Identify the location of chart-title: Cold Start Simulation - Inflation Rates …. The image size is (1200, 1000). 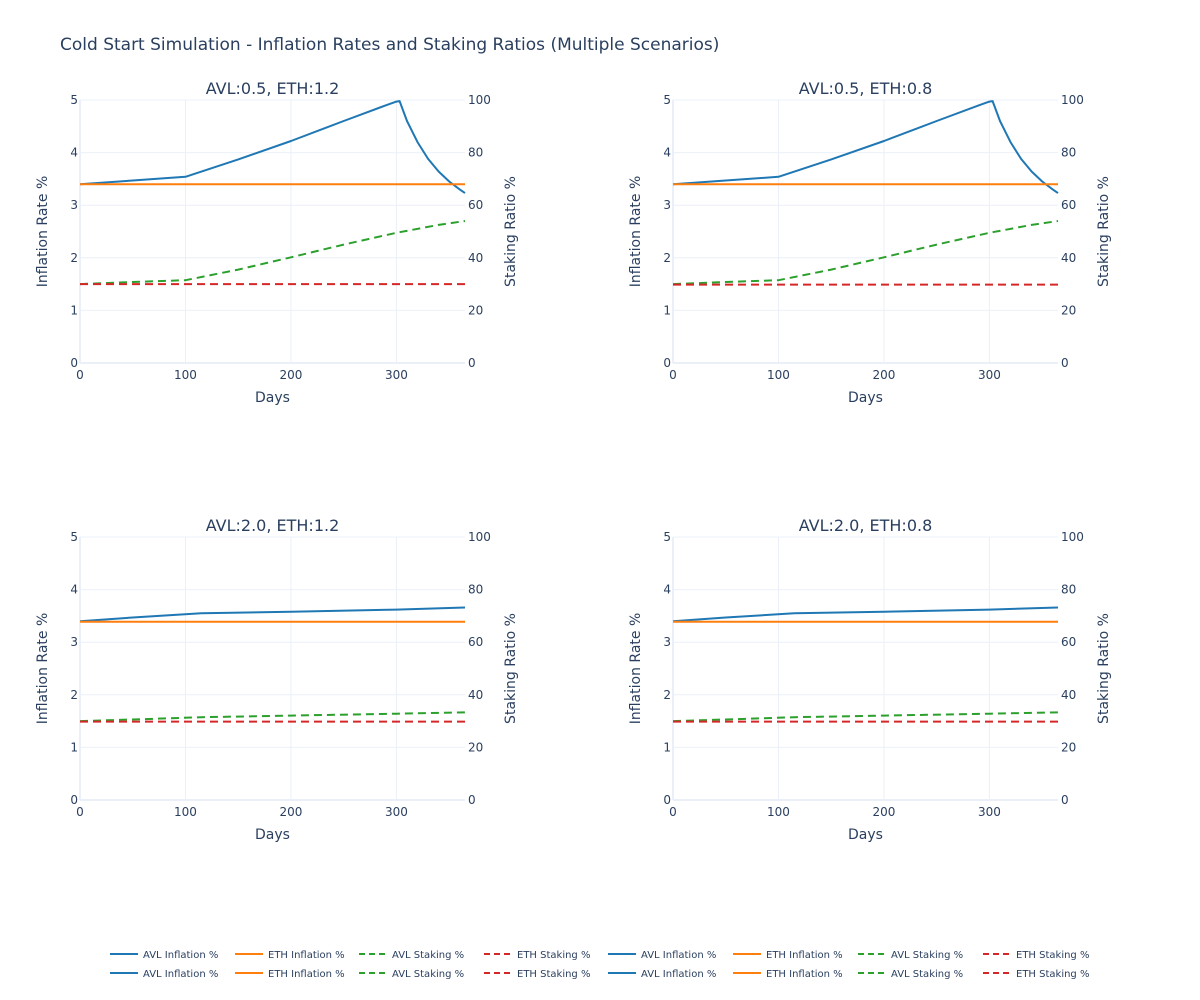
(389, 45).